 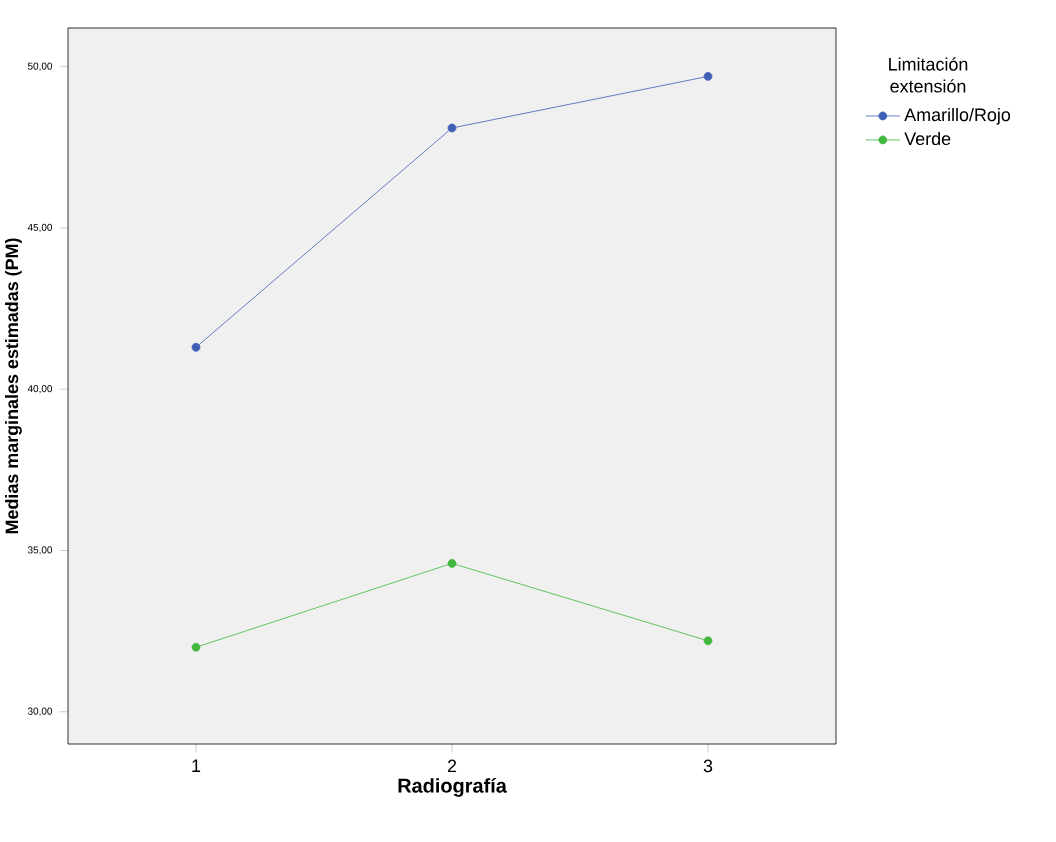 I want to click on x-tick-label: 2, so click(x=452, y=766).